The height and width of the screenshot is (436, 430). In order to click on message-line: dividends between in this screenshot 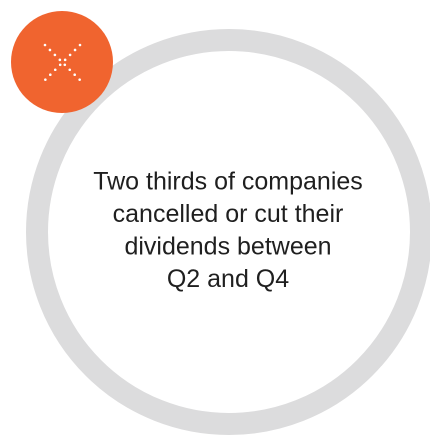, I will do `click(227, 247)`.